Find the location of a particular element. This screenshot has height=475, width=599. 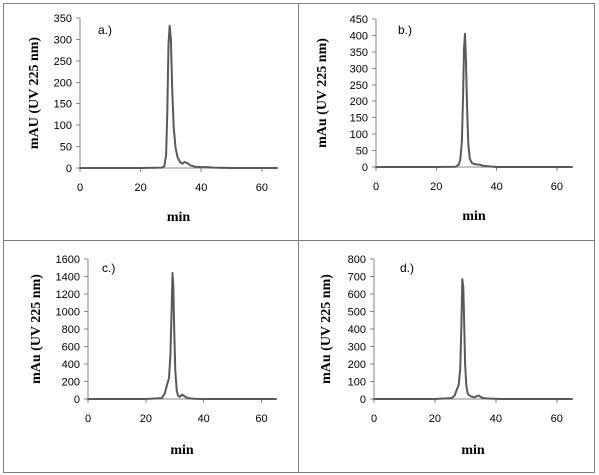

y-axis-title: mAU (UV 225 nm) is located at coordinates (34, 93).